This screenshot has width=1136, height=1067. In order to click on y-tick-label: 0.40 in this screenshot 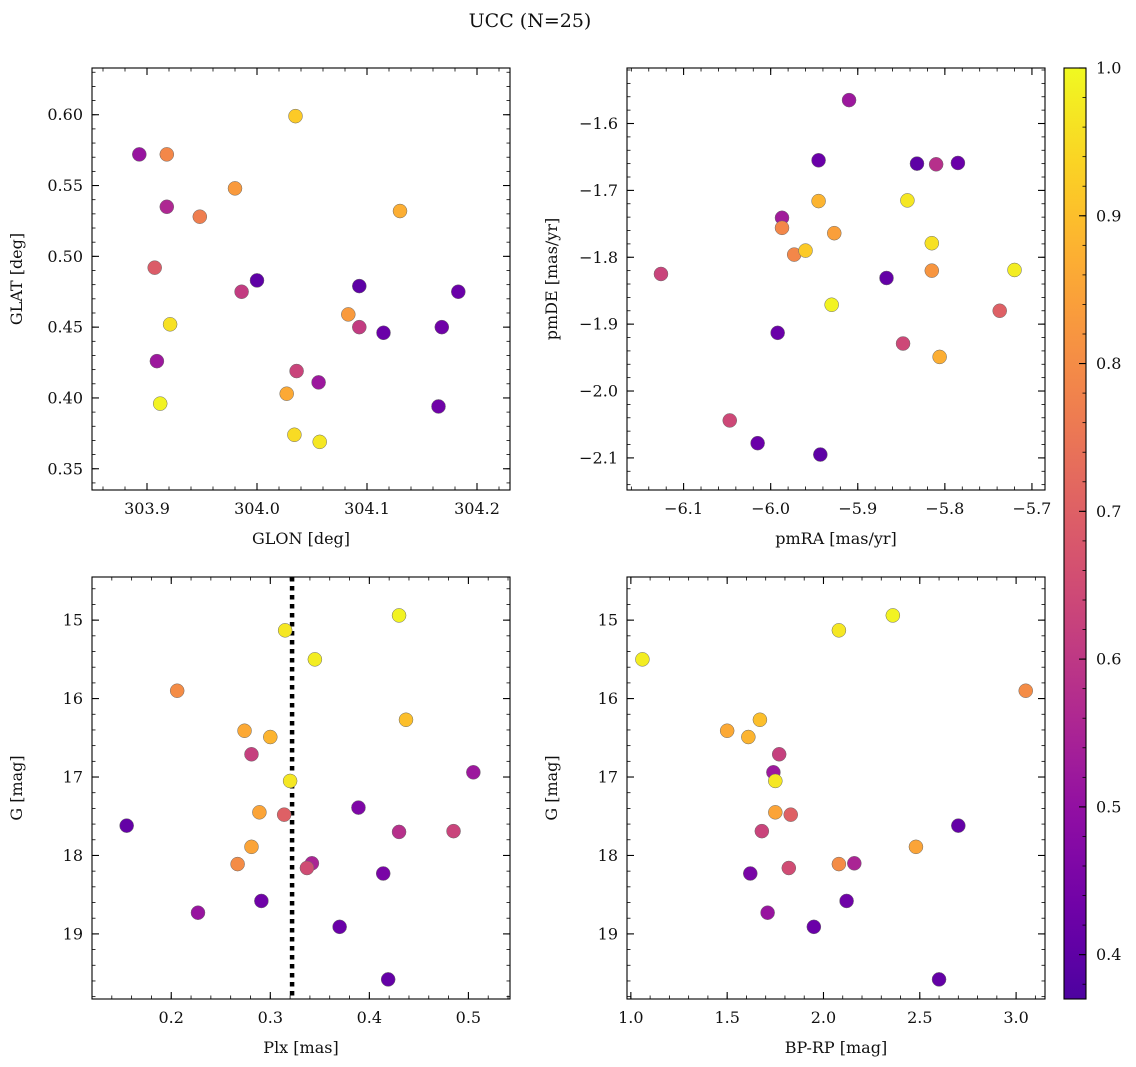, I will do `click(65, 397)`.